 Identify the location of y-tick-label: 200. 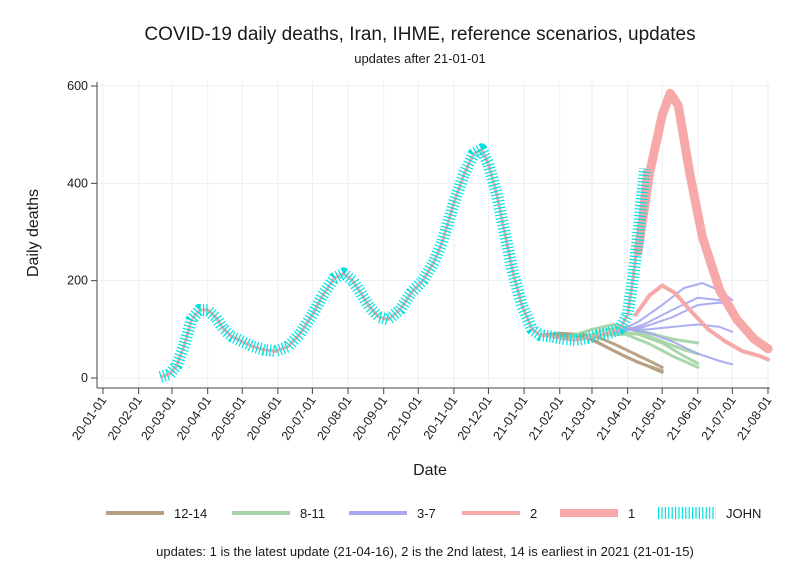
(77, 281).